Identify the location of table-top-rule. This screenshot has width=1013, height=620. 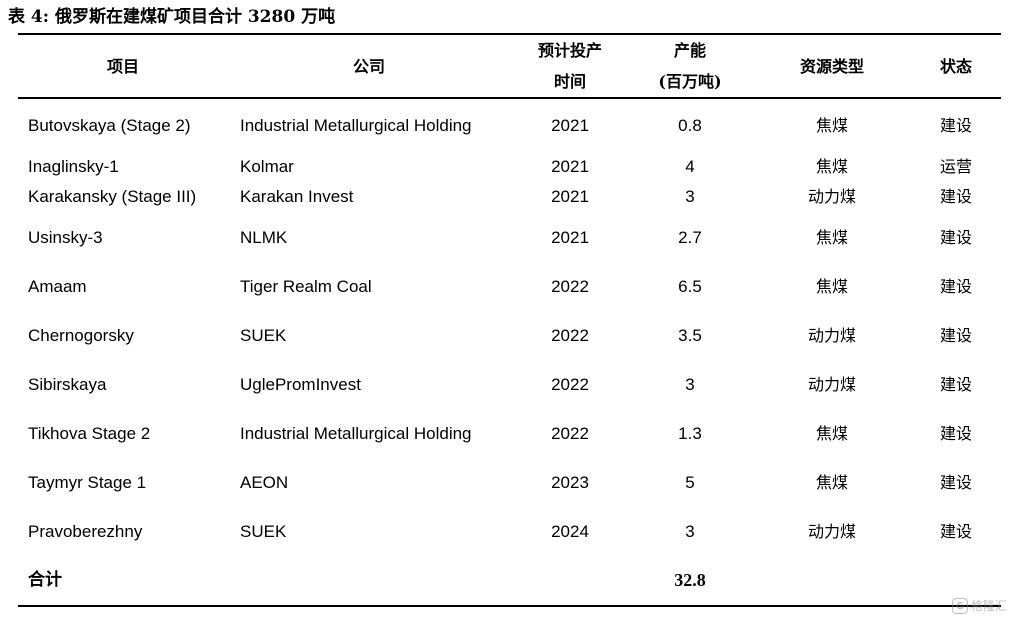
(509, 34).